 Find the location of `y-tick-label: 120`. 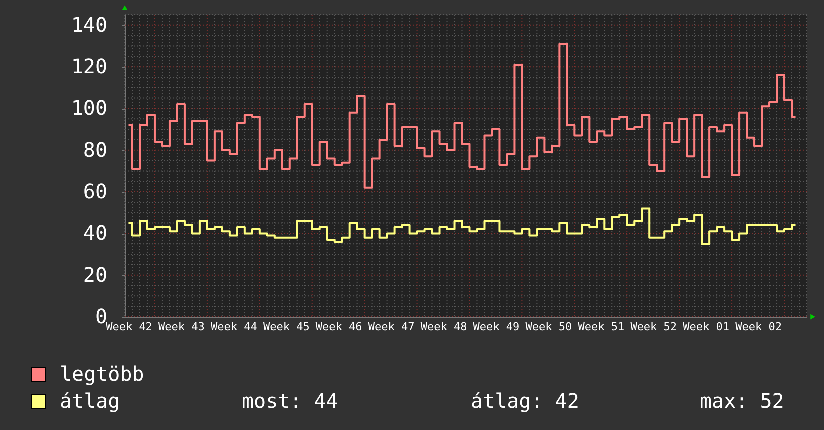

y-tick-label: 120 is located at coordinates (89, 66).